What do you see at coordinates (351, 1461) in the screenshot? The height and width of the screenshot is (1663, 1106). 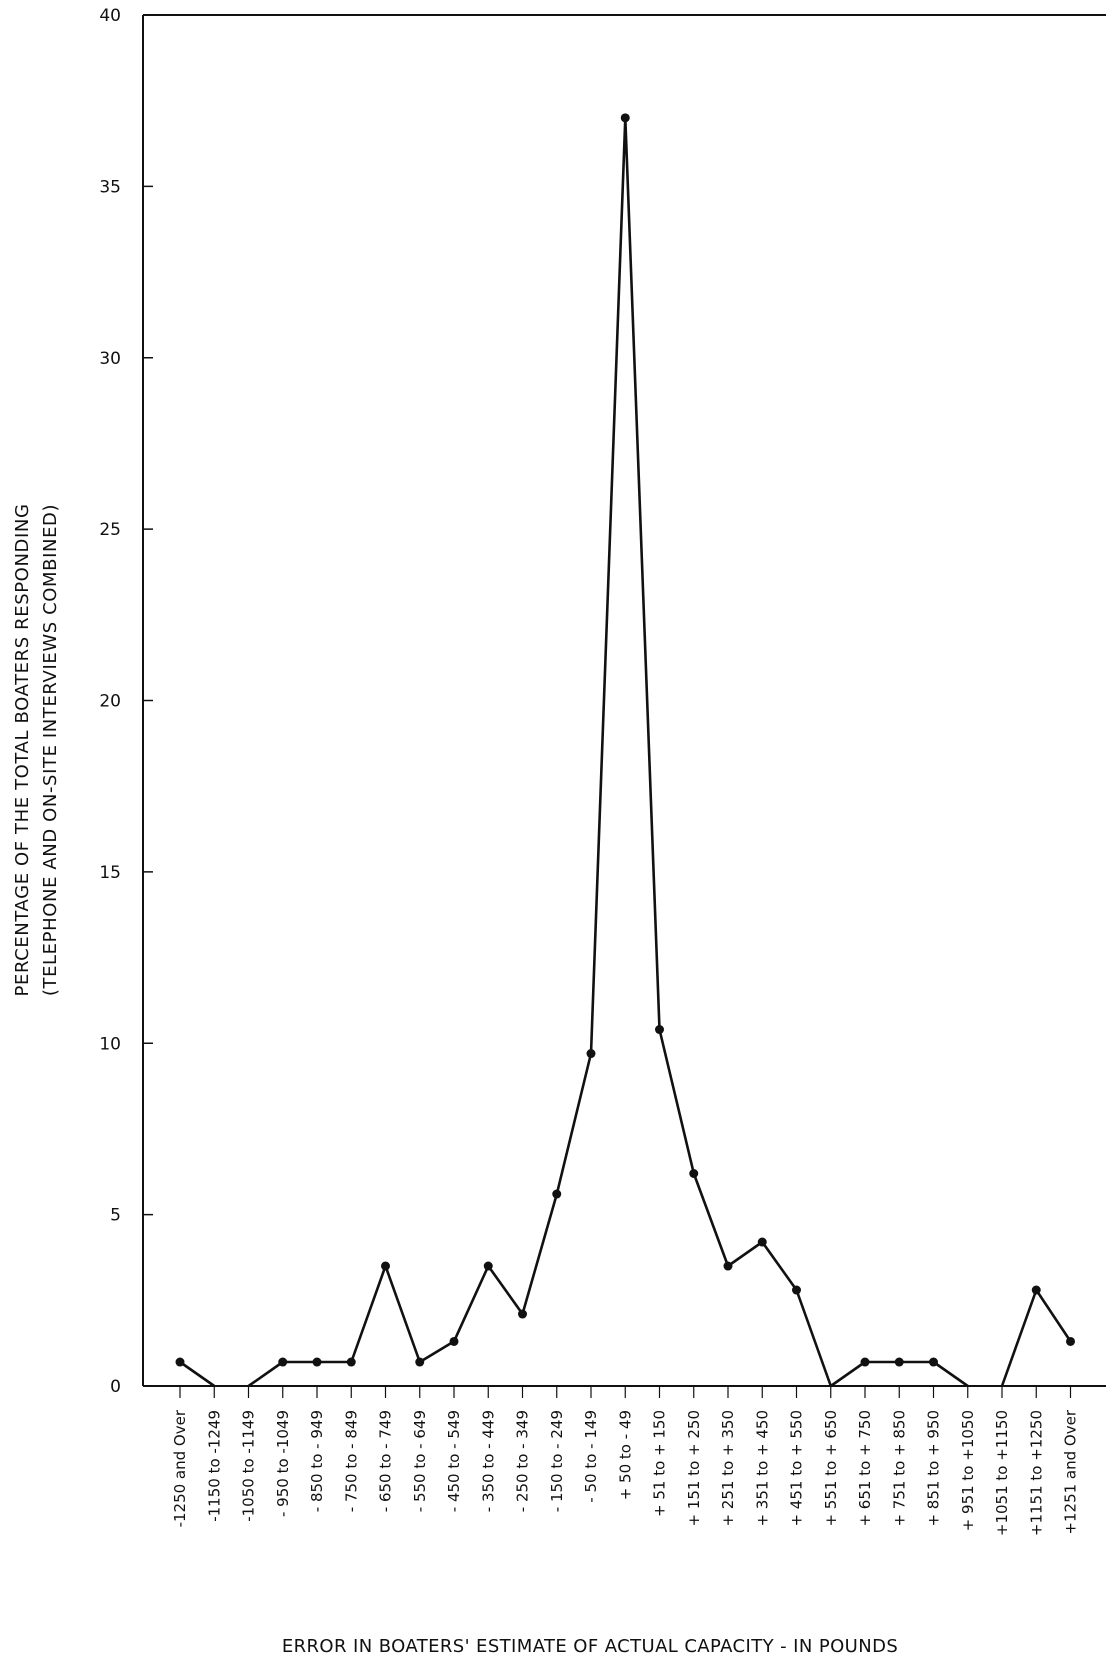 I see `x-category-label: - 750 to - 849` at bounding box center [351, 1461].